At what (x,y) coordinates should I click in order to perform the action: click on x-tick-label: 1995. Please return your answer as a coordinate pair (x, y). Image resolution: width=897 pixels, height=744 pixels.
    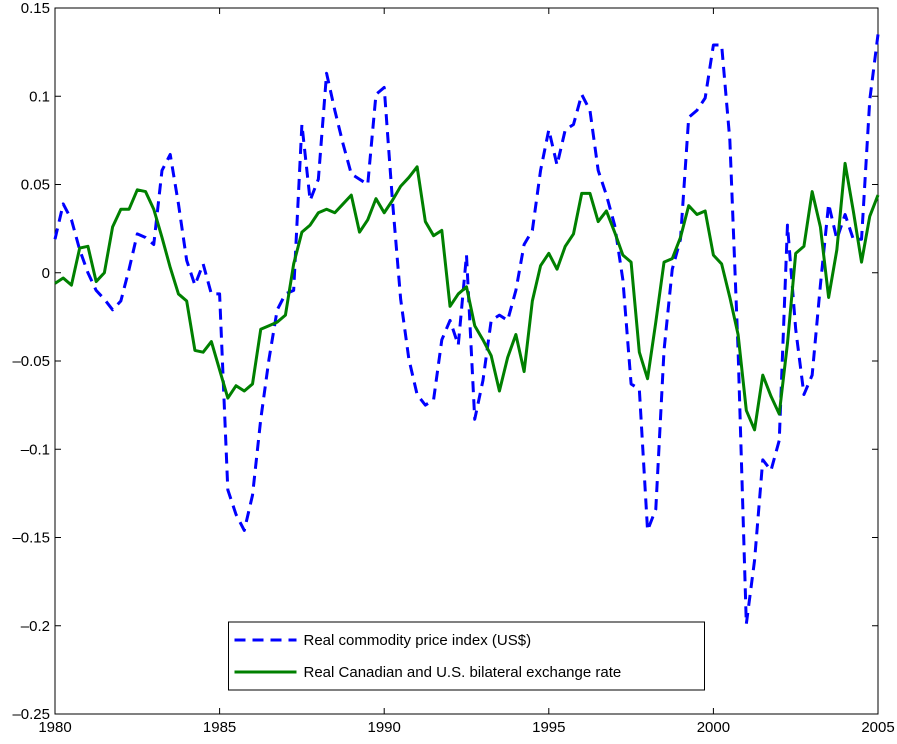
    Looking at the image, I should click on (548, 727).